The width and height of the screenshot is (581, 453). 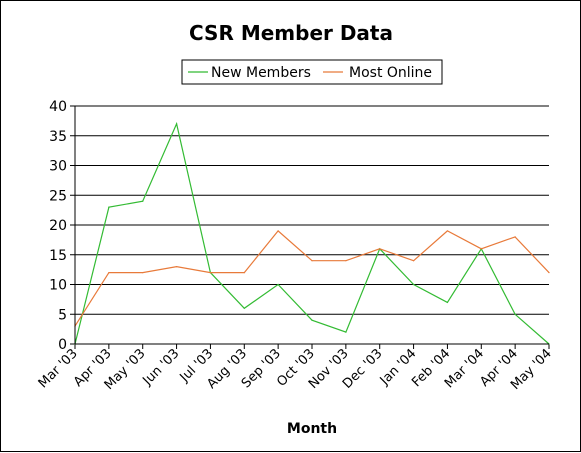 I want to click on y-tick-label: 20, so click(x=58, y=226).